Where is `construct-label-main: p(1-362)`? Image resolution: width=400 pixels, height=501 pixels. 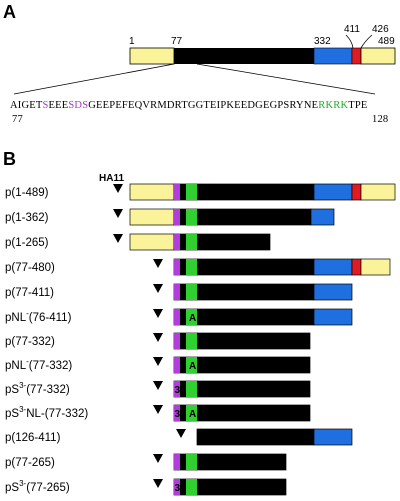
construct-label-main: p(1-362) is located at coordinates (27, 218).